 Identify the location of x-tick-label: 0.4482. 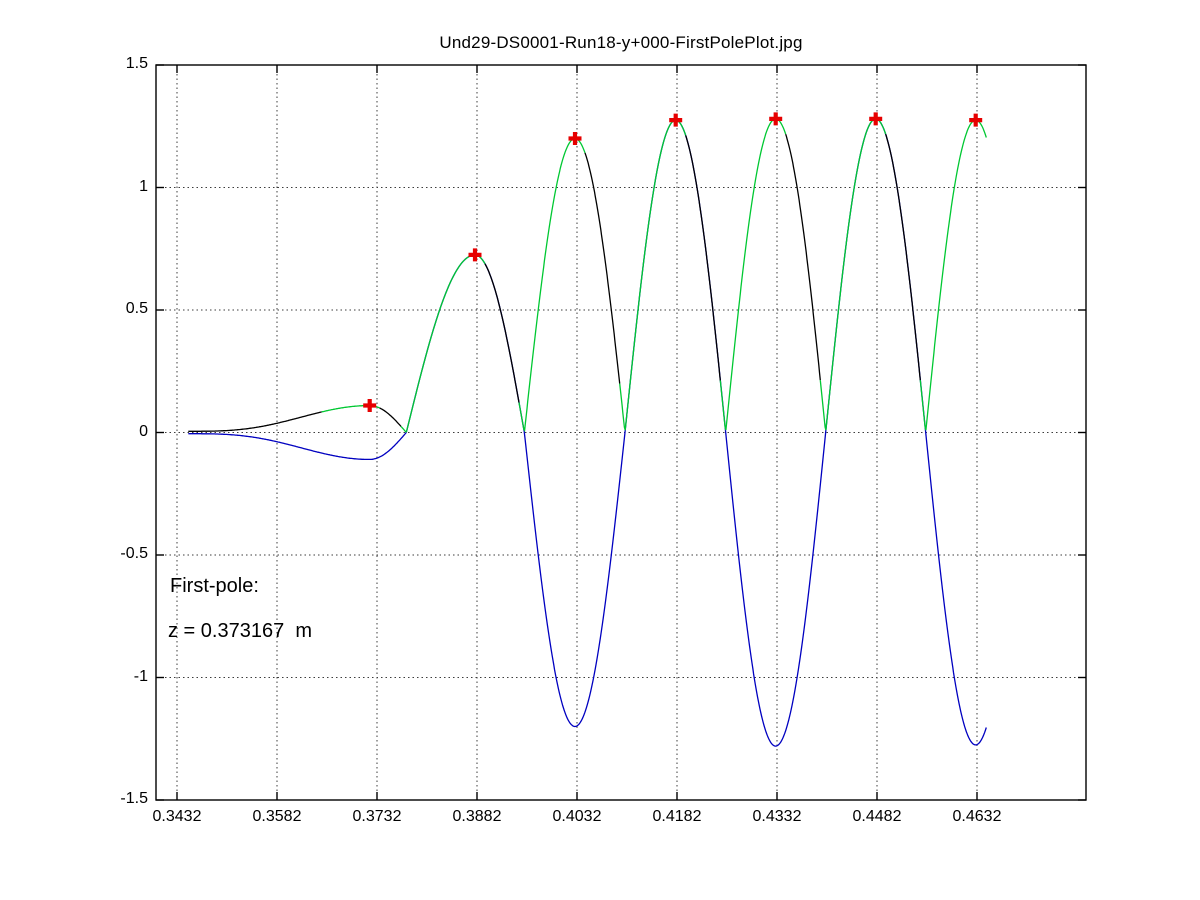
(877, 816).